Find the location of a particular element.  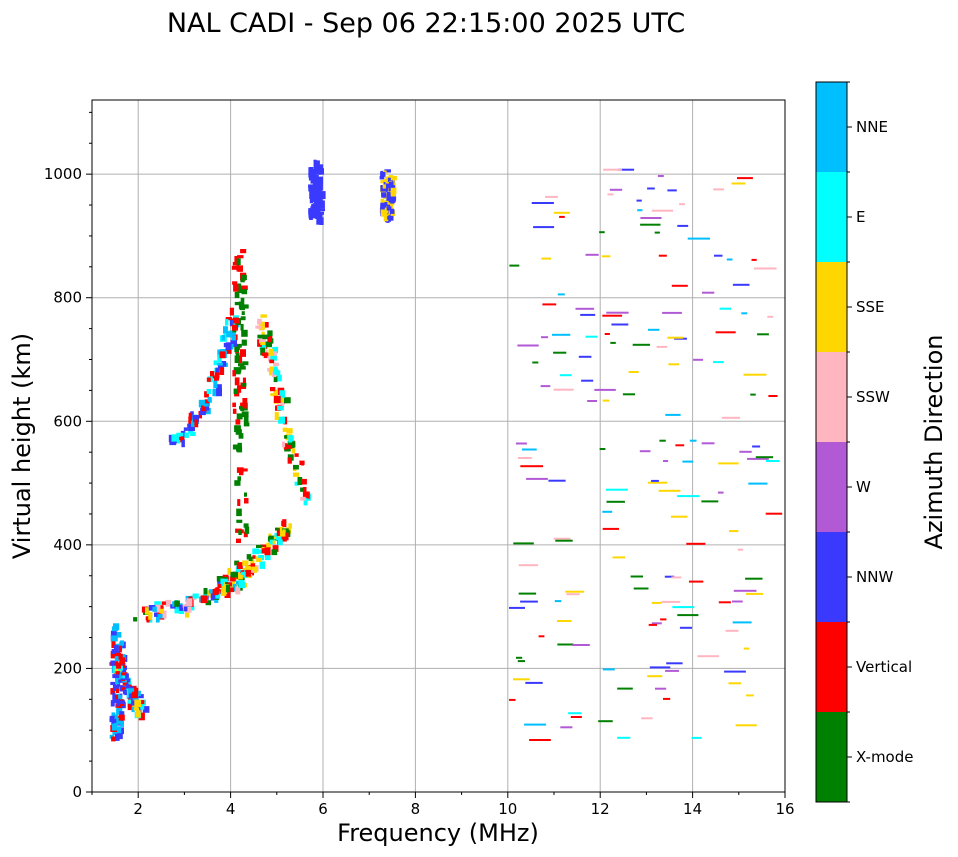

colorbar-tick-label: E is located at coordinates (860, 217).